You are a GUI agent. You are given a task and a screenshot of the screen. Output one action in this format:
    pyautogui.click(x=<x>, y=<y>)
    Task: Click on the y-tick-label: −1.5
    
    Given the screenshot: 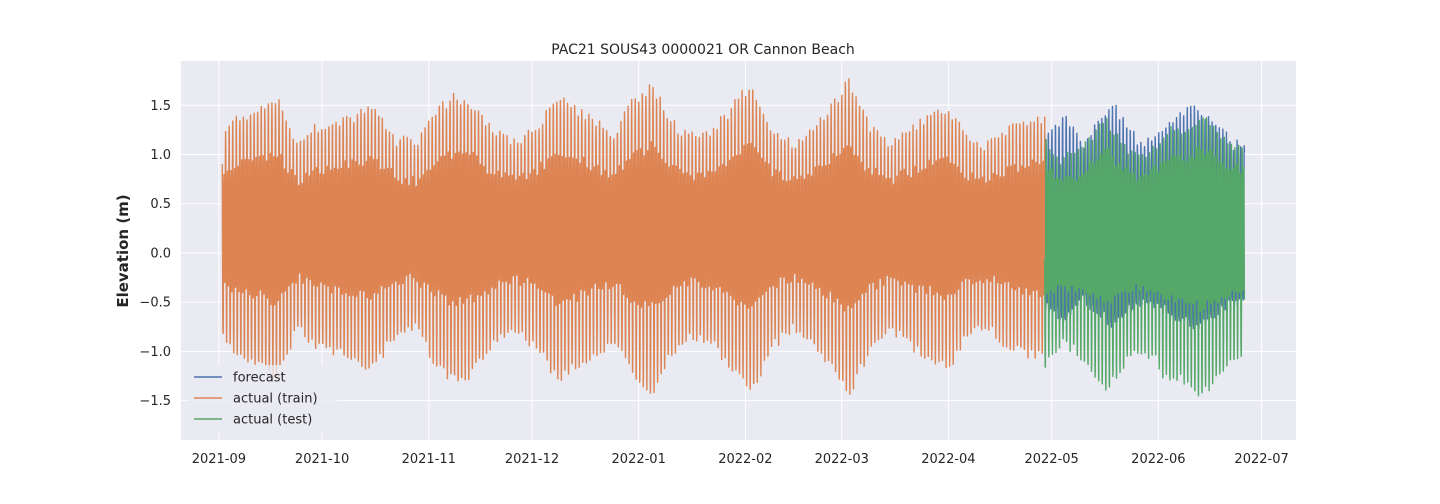 What is the action you would take?
    pyautogui.click(x=155, y=401)
    